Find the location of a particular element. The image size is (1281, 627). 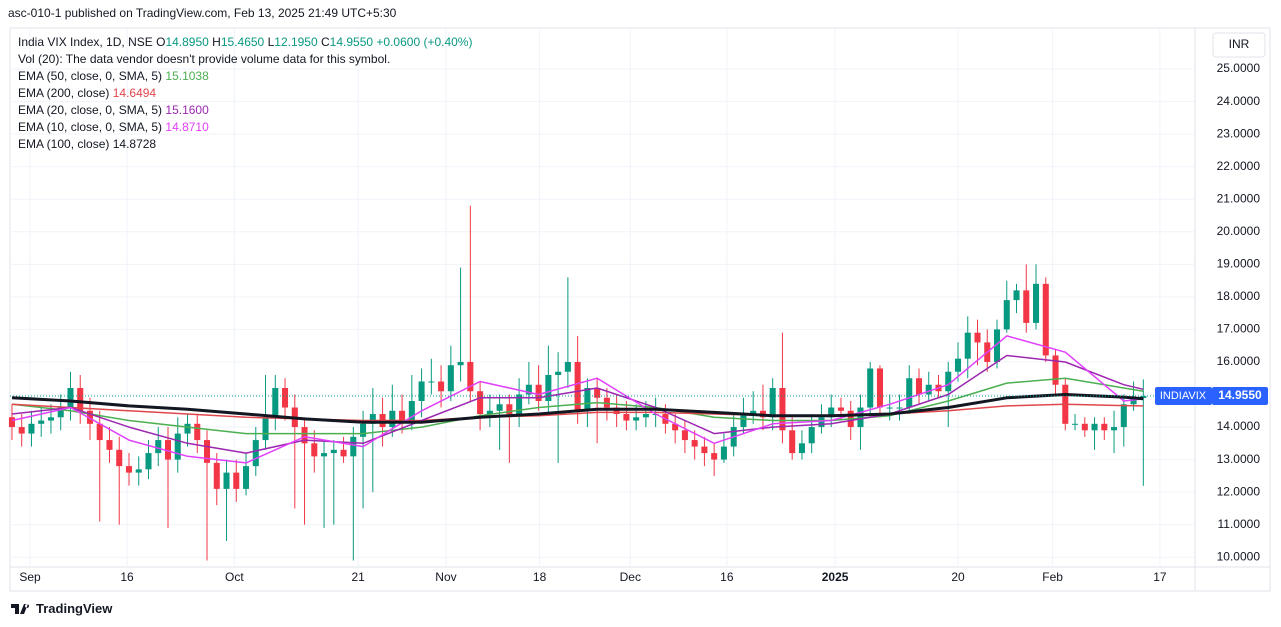

price-tag-label: 14.9550 is located at coordinates (1240, 395).